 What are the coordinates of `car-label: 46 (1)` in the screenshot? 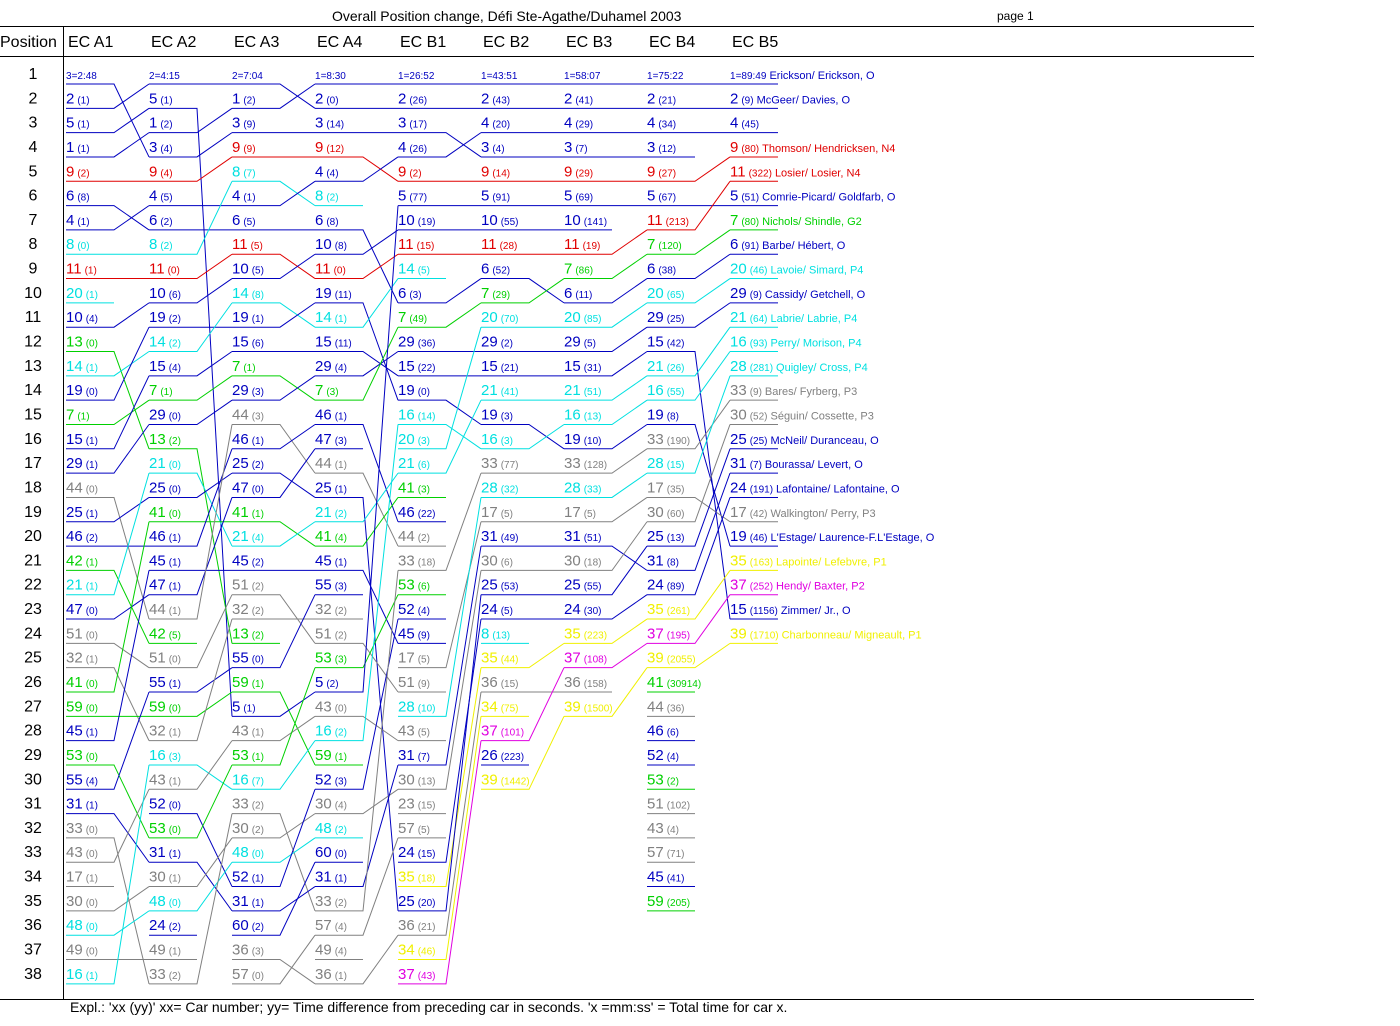 It's located at (331, 414).